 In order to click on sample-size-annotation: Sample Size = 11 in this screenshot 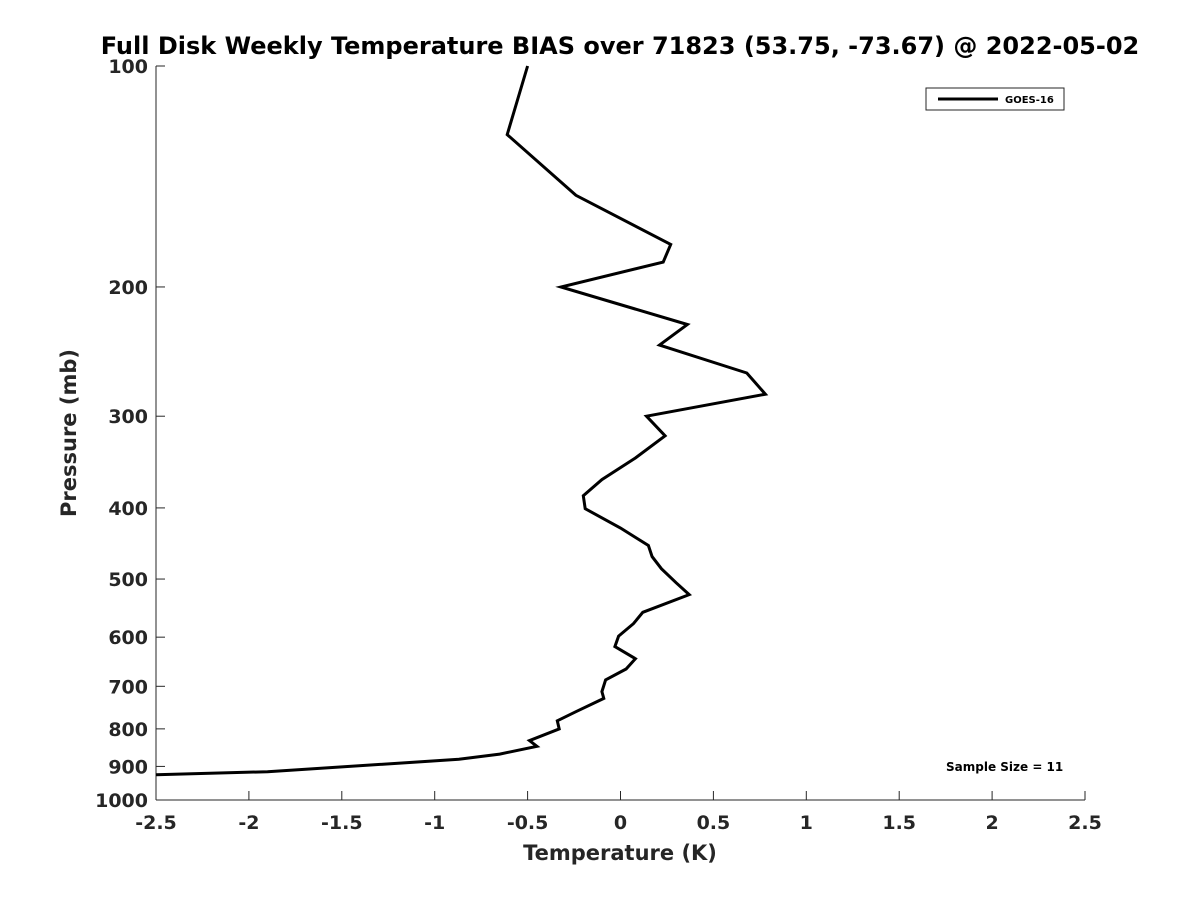, I will do `click(1004, 767)`.